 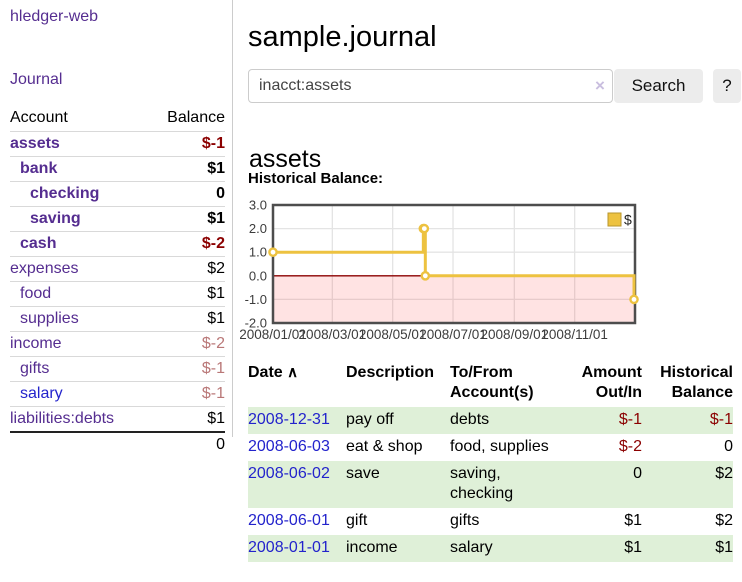 I want to click on account-row: gifts $-1, so click(x=117, y=369).